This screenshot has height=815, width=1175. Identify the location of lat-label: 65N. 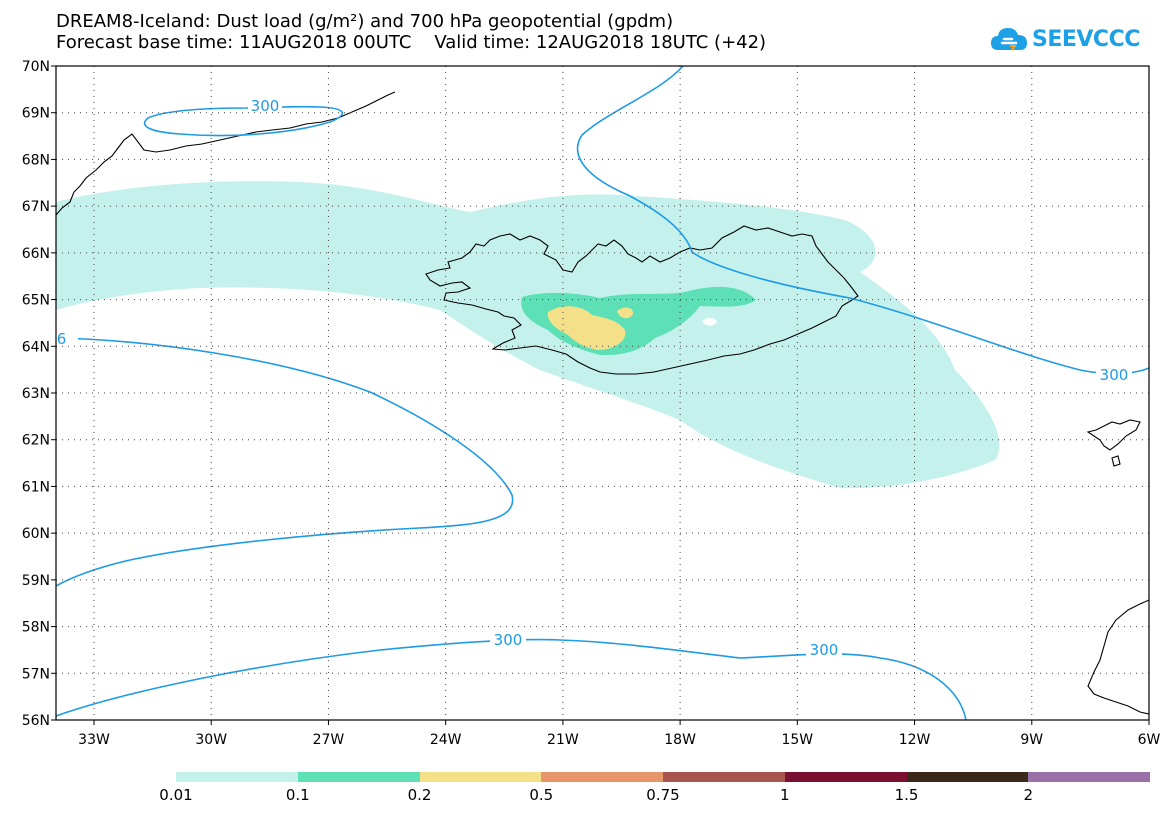
(36, 301).